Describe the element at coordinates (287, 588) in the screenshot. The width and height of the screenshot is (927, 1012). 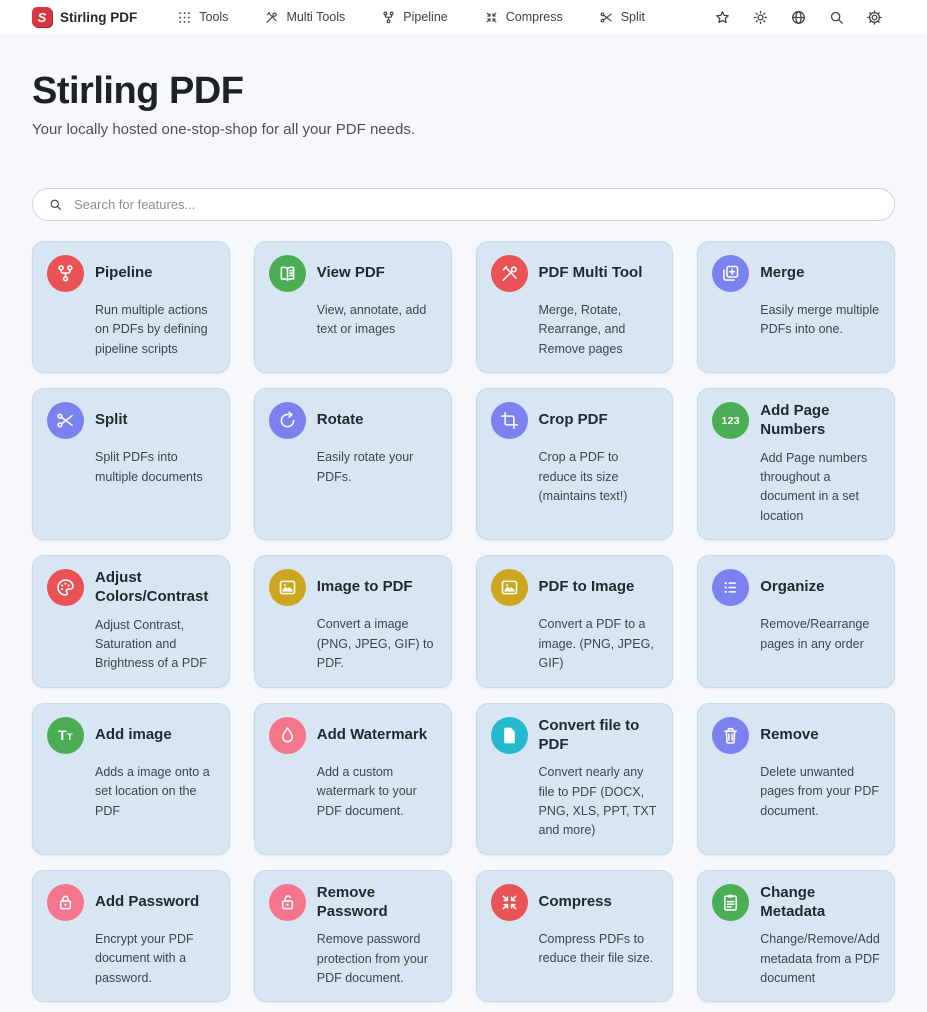
I see `image-icon` at that location.